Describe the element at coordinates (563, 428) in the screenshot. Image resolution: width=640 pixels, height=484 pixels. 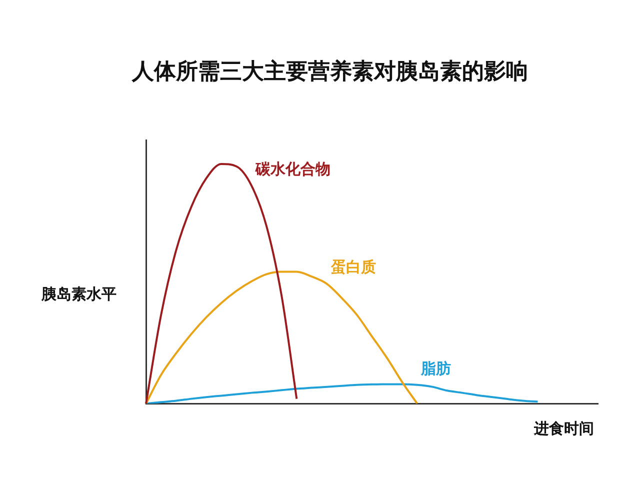
I see `x-axis-title: 进食时间` at that location.